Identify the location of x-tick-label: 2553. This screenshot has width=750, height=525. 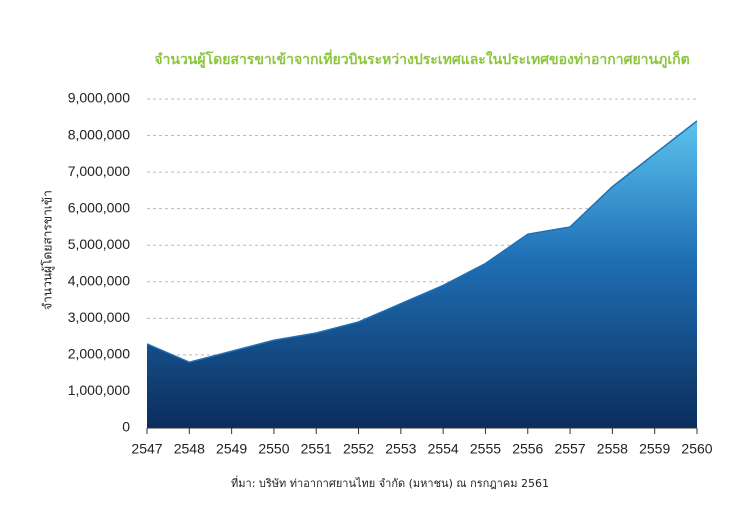
(400, 449).